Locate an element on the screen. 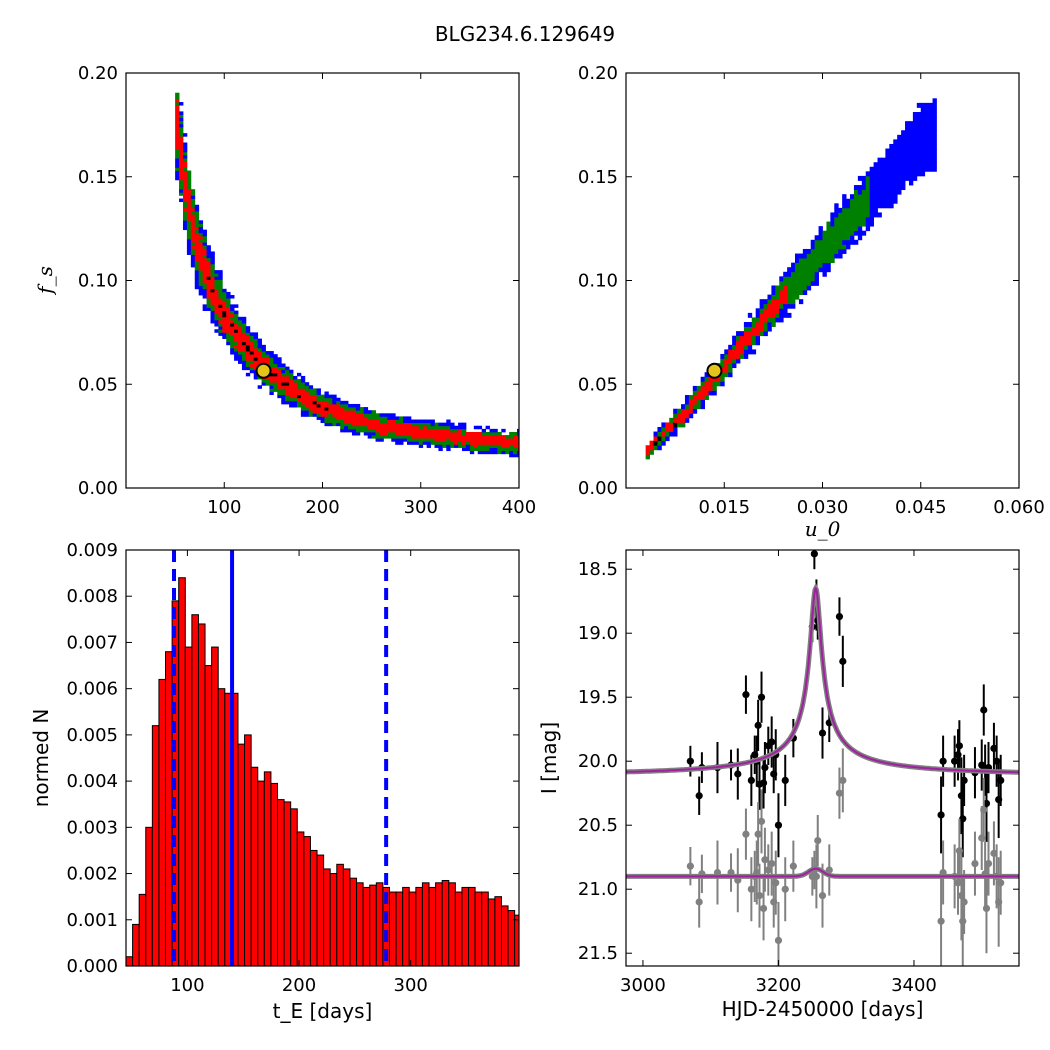  y-tick-label: 0.00 is located at coordinates (98, 488).